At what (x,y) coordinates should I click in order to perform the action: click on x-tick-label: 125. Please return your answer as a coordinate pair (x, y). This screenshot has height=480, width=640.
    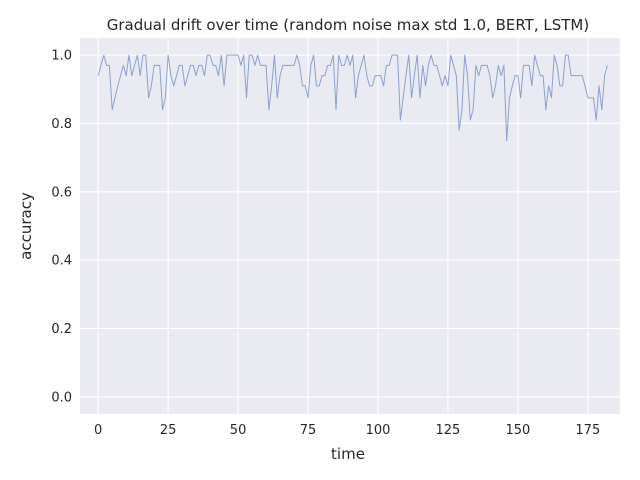
    Looking at the image, I should click on (448, 430).